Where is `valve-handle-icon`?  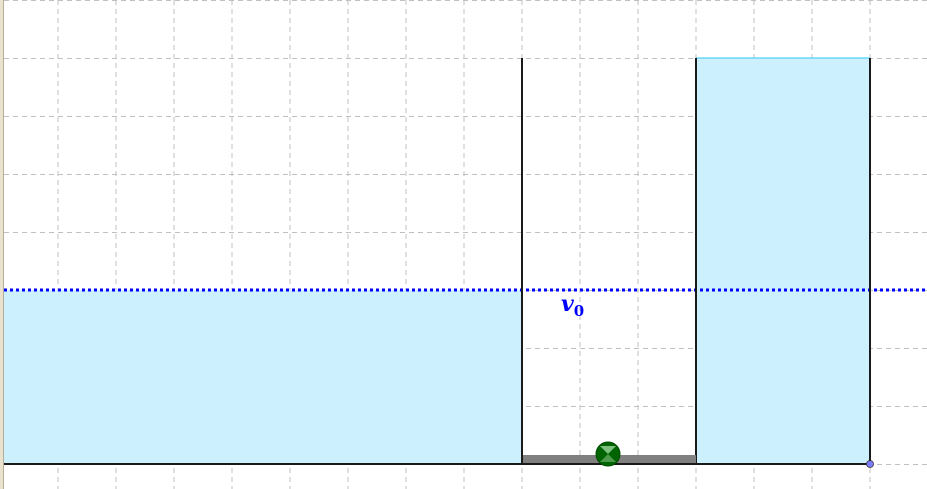 valve-handle-icon is located at coordinates (608, 454).